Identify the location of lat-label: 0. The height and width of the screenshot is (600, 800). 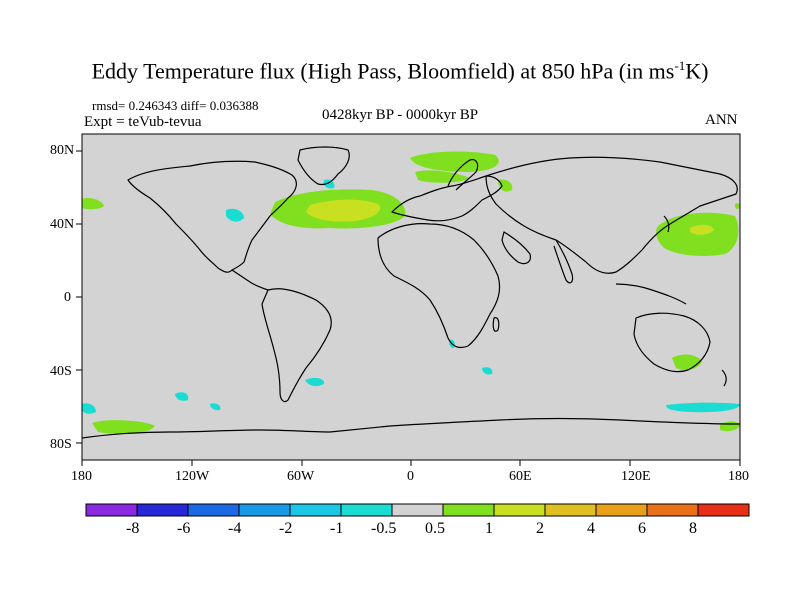
(67, 297).